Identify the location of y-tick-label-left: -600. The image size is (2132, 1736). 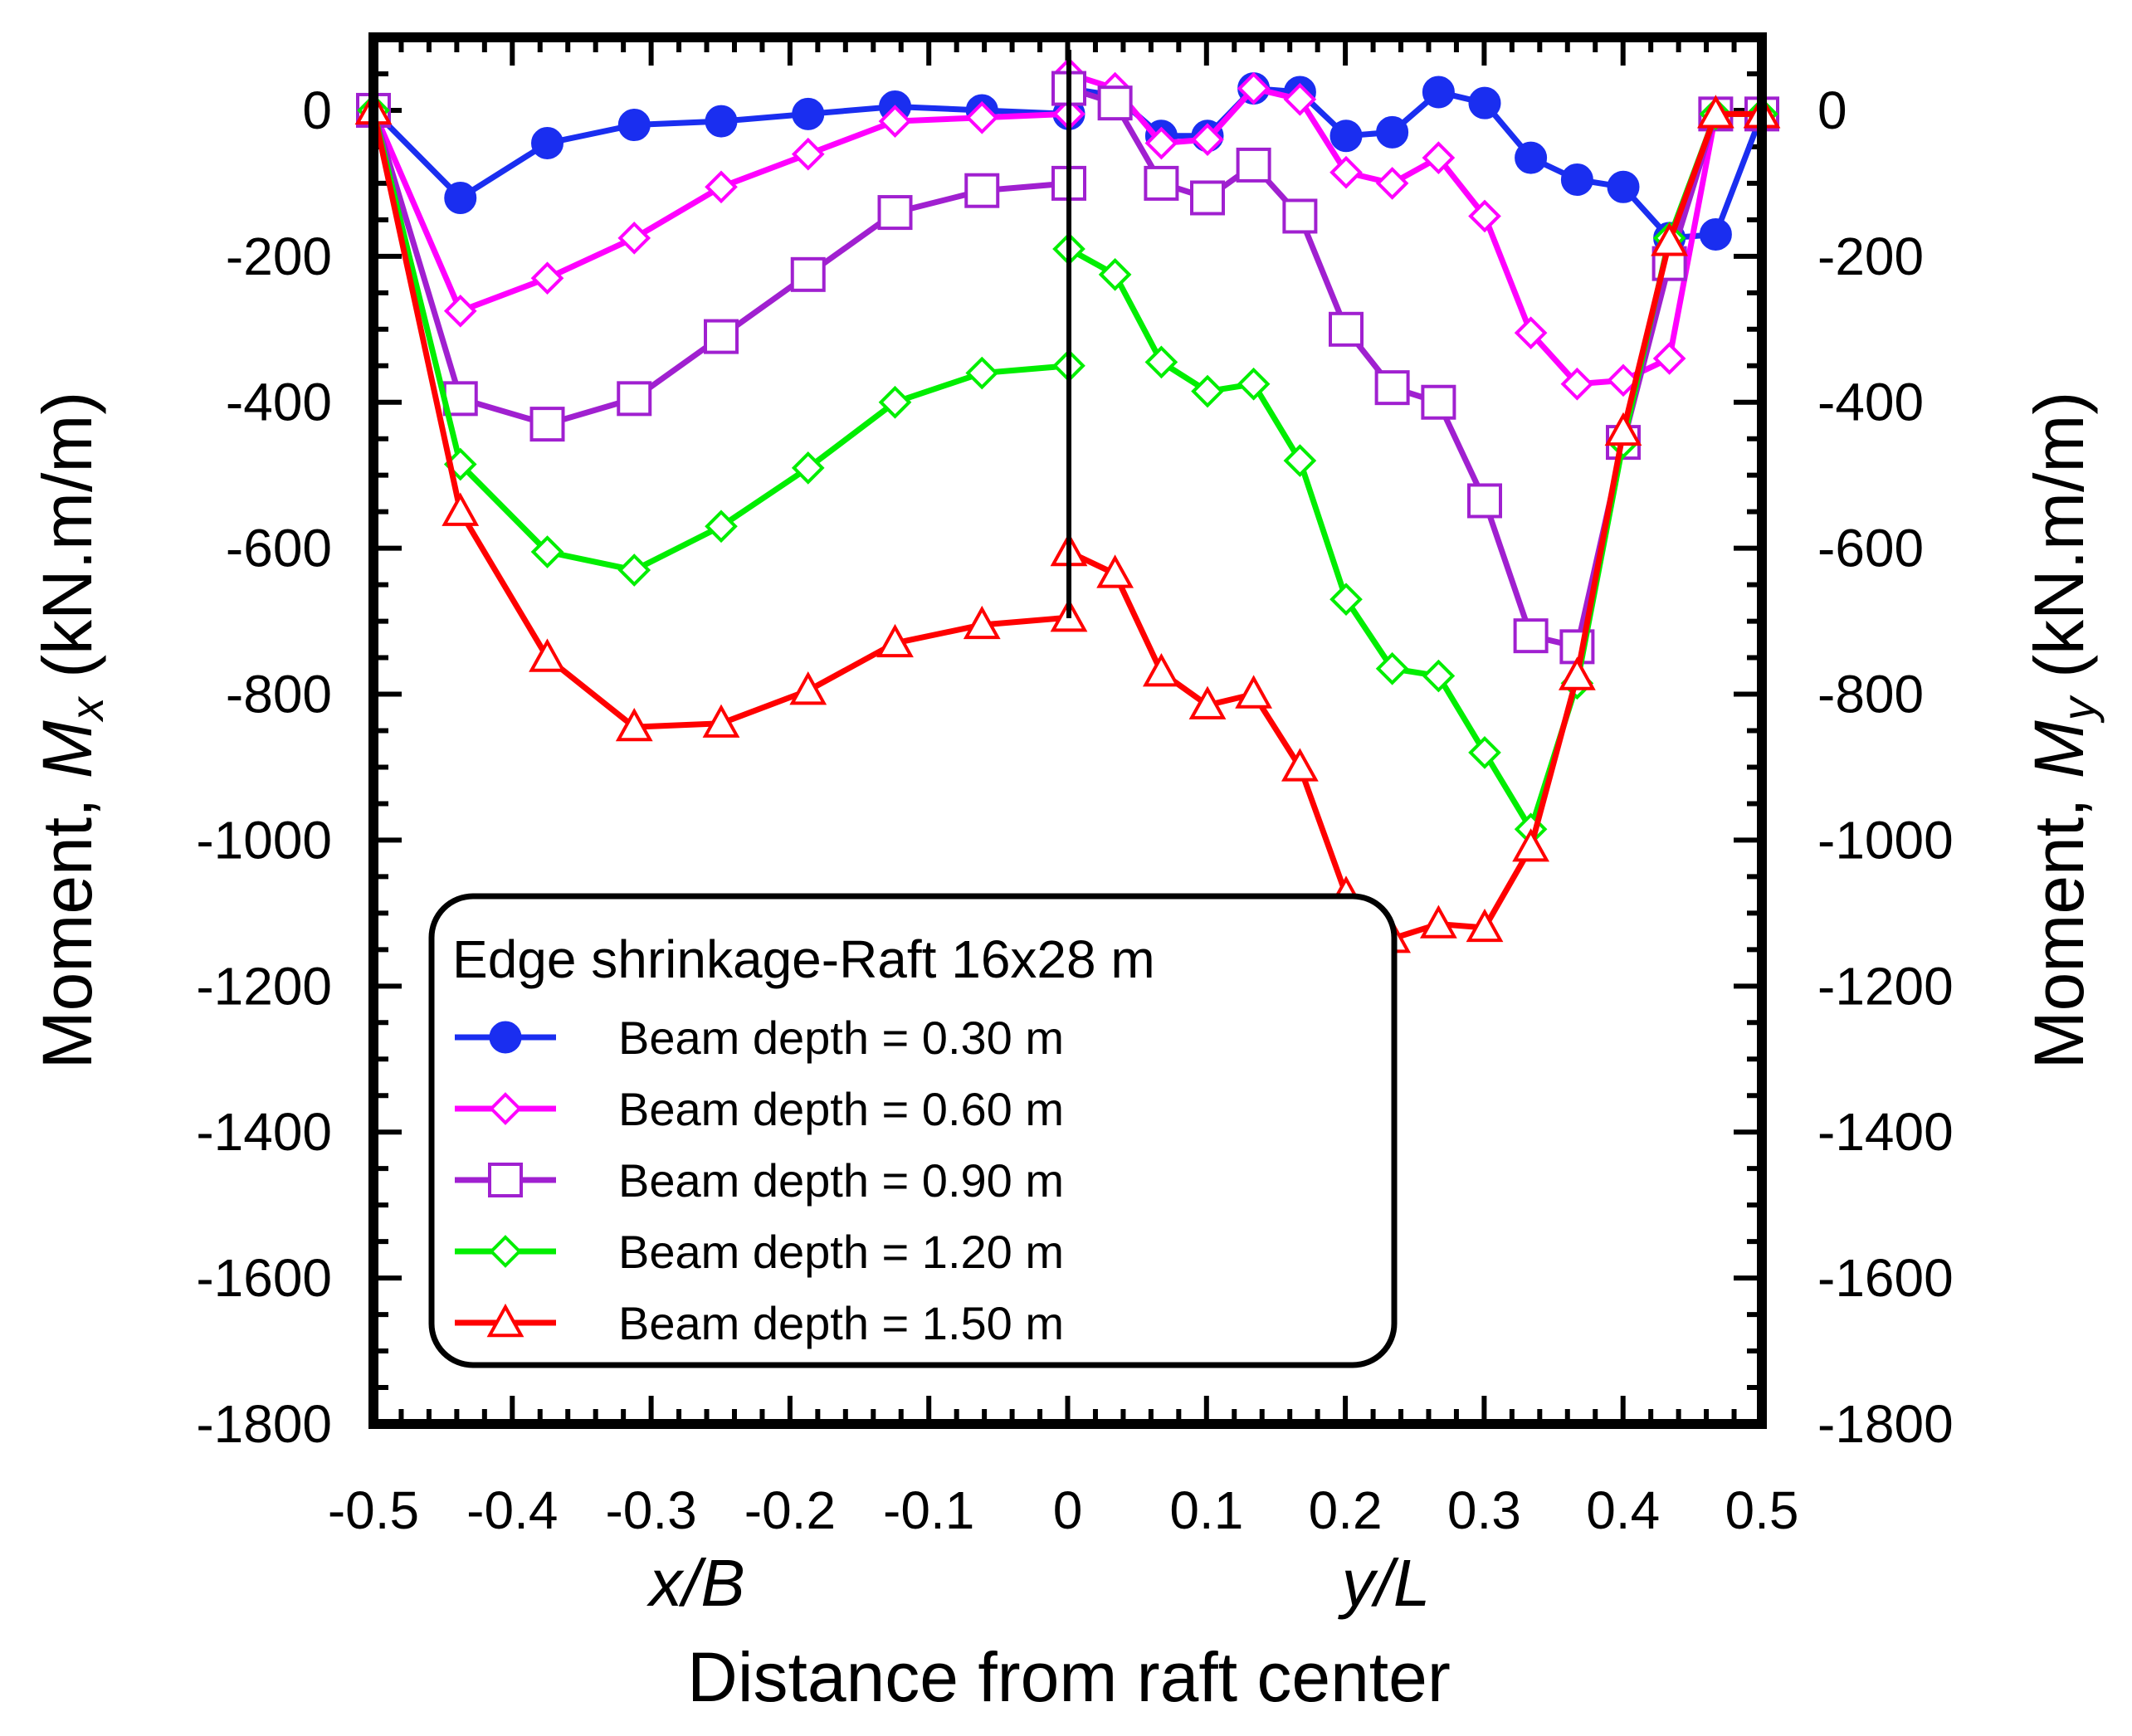
(279, 548).